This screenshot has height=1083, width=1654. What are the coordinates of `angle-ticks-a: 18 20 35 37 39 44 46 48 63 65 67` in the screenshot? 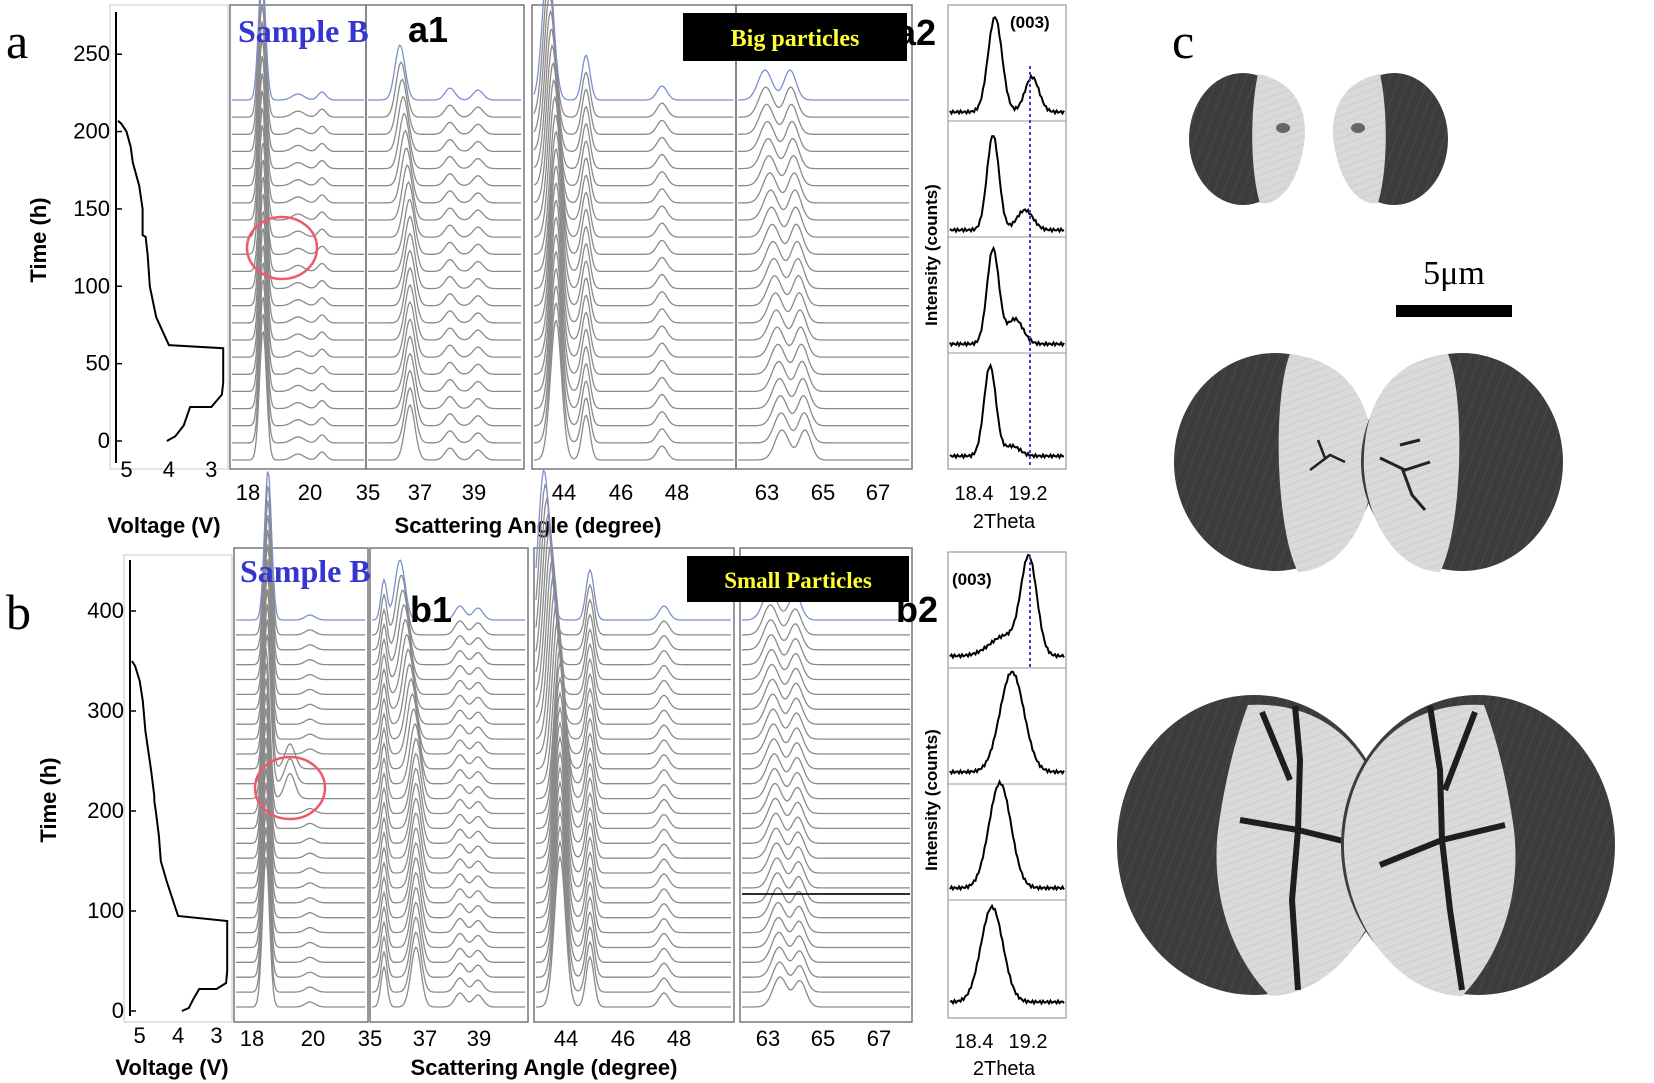 It's located at (563, 492).